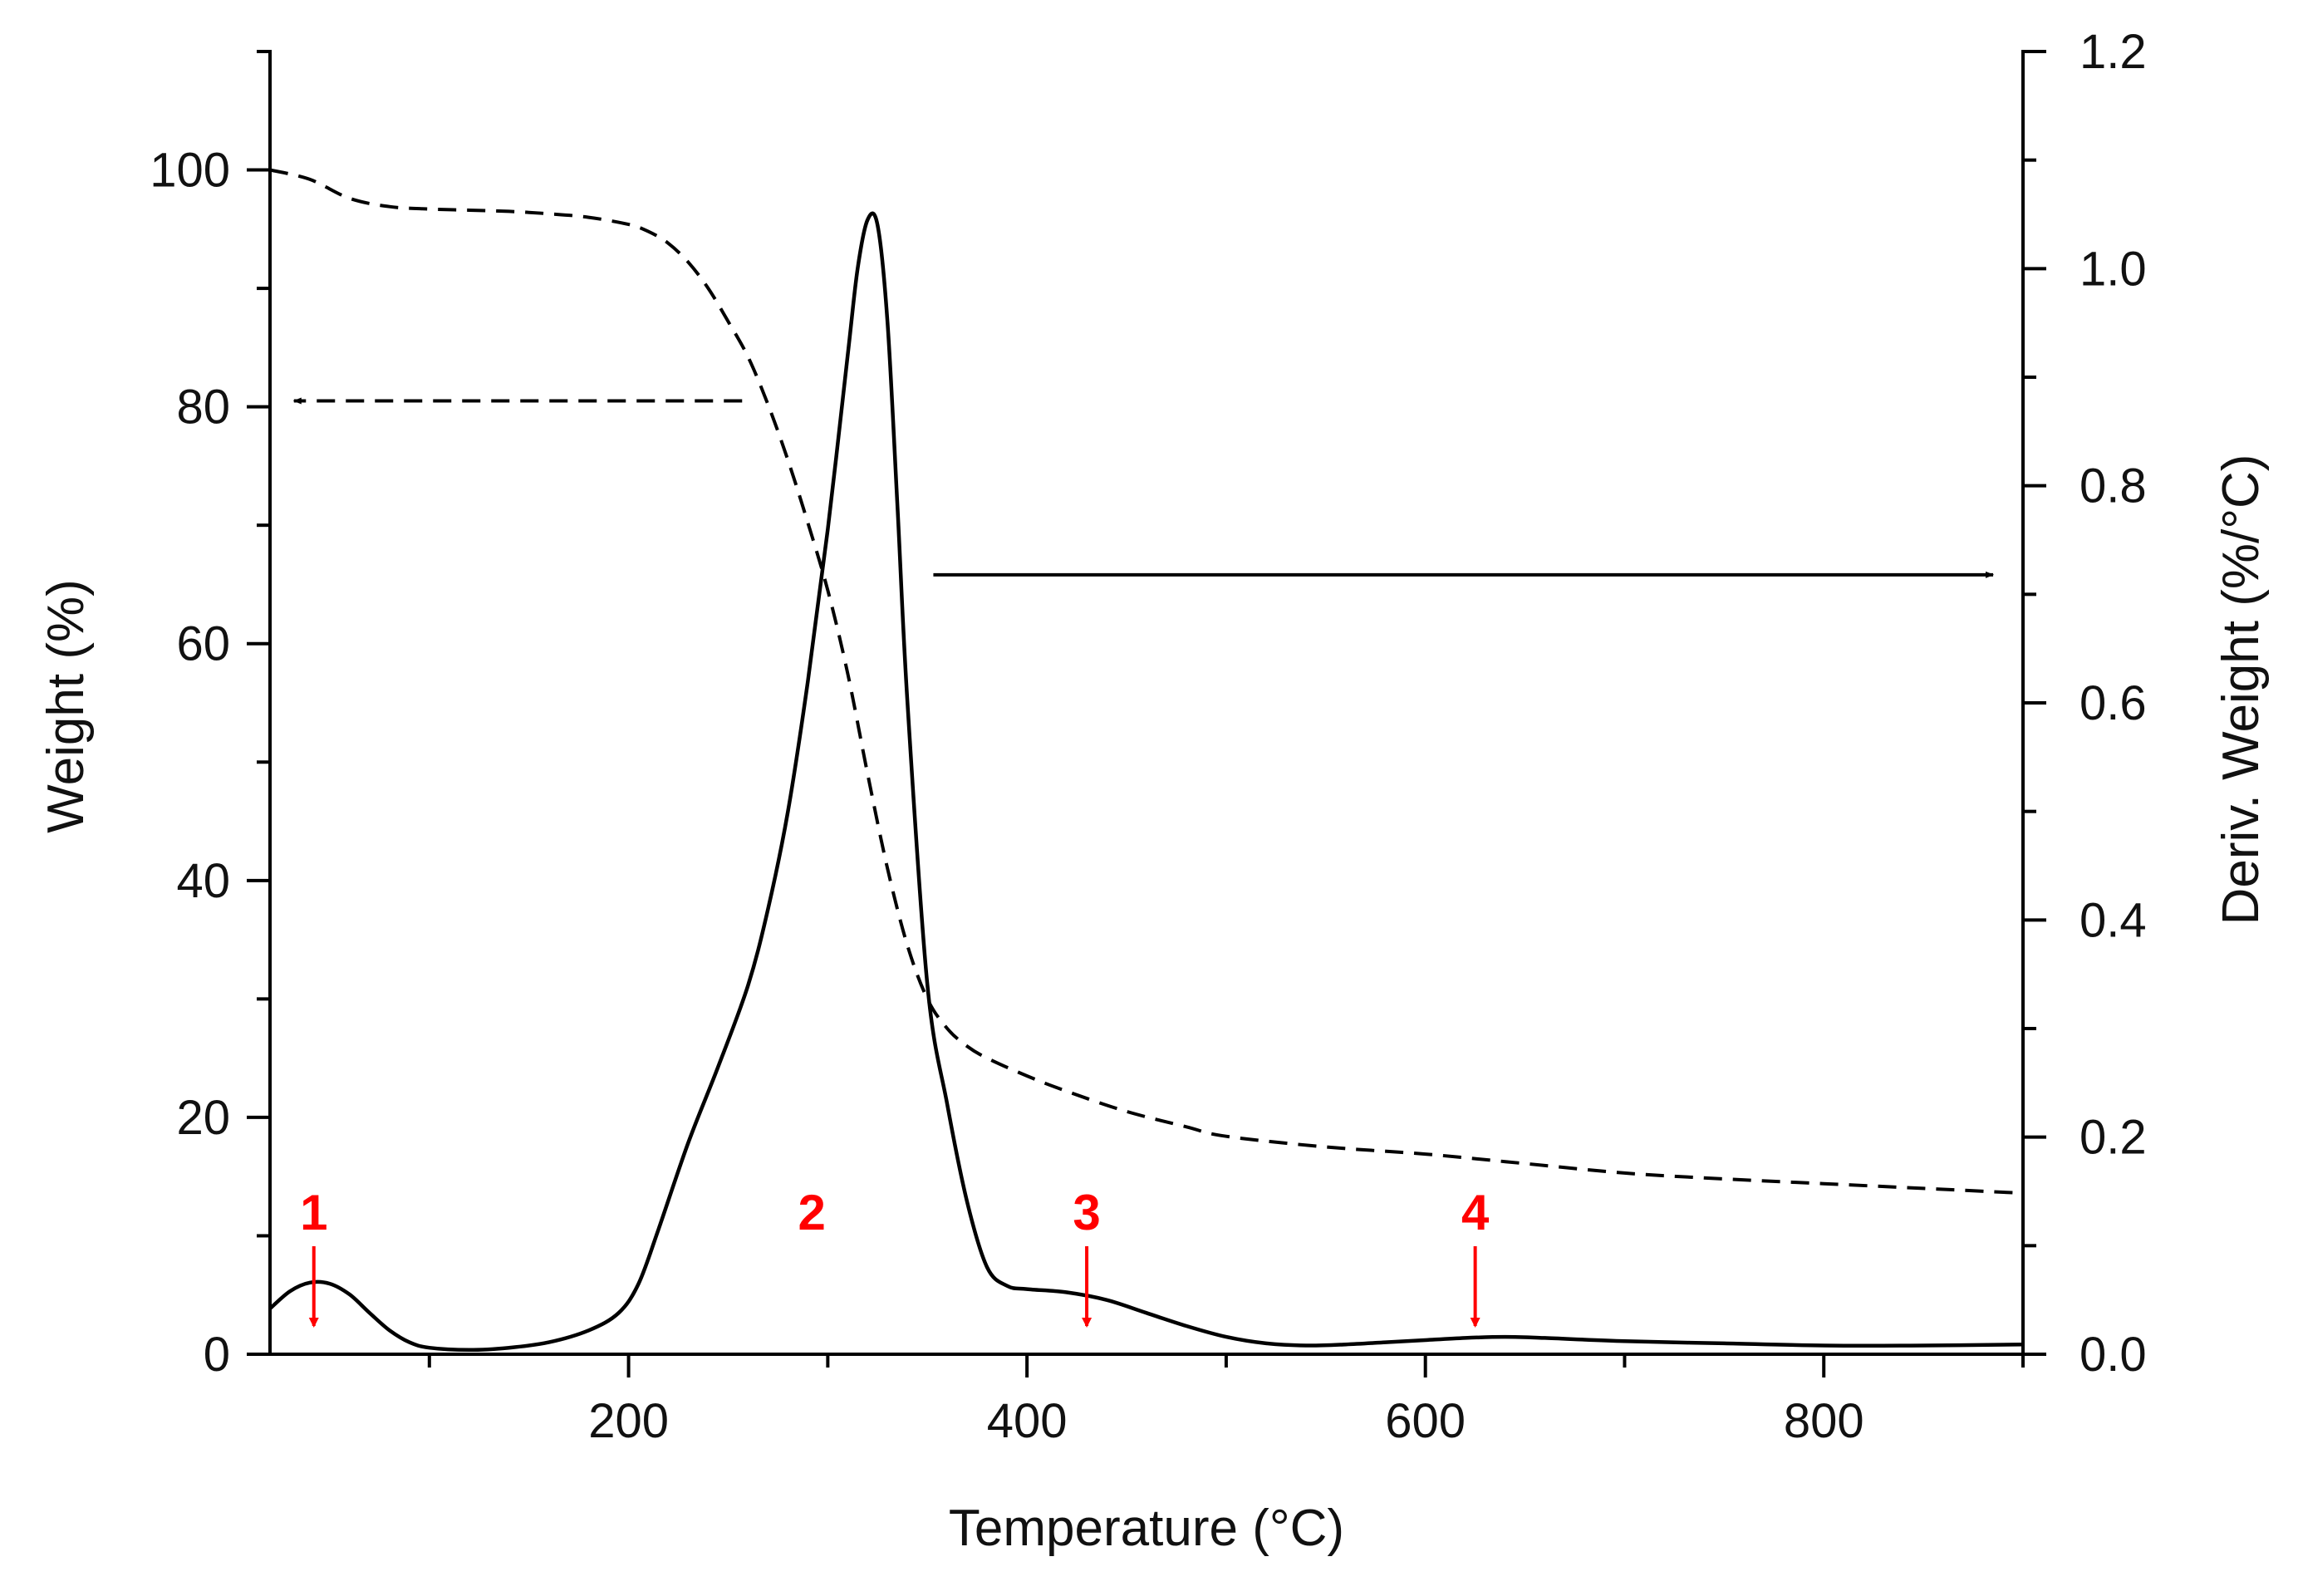  I want to click on peak-label-2: 2, so click(811, 1212).